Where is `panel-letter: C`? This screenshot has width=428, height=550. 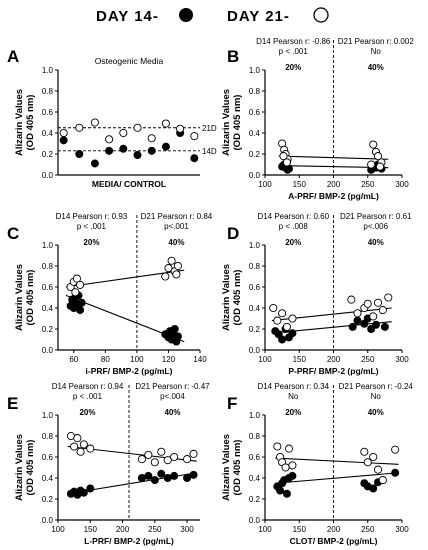 panel-letter: C is located at coordinates (13, 233).